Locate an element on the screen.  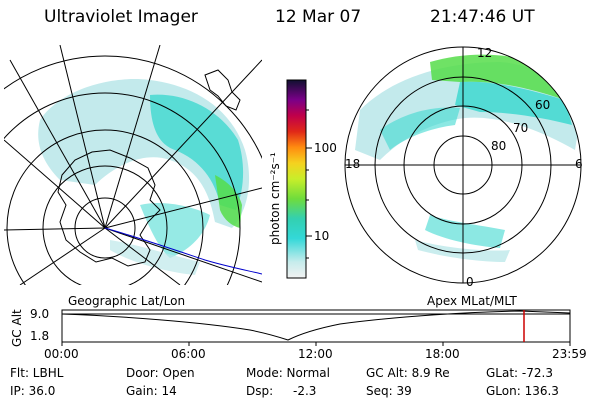
australia-coast is located at coordinates (222, 90).